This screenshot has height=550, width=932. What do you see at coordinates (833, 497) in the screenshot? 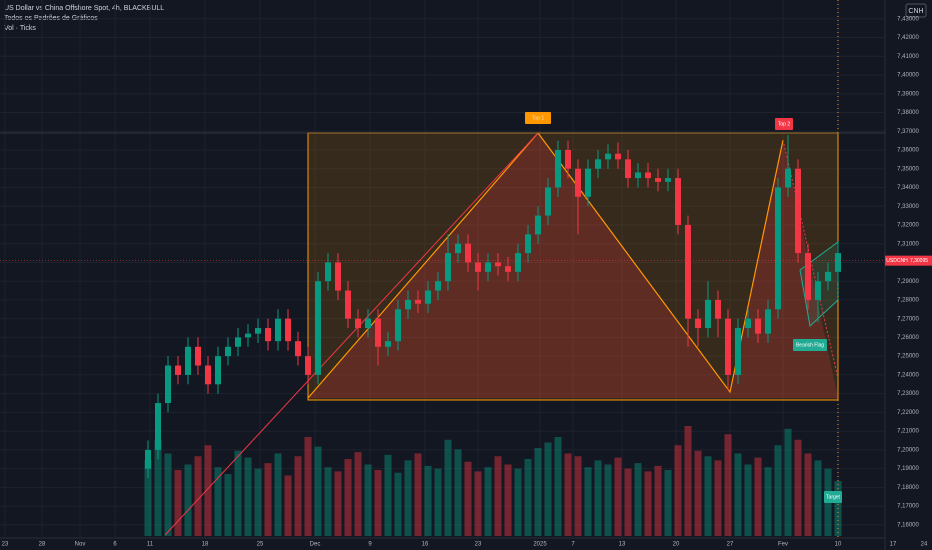
I see `annotation: Target` at bounding box center [833, 497].